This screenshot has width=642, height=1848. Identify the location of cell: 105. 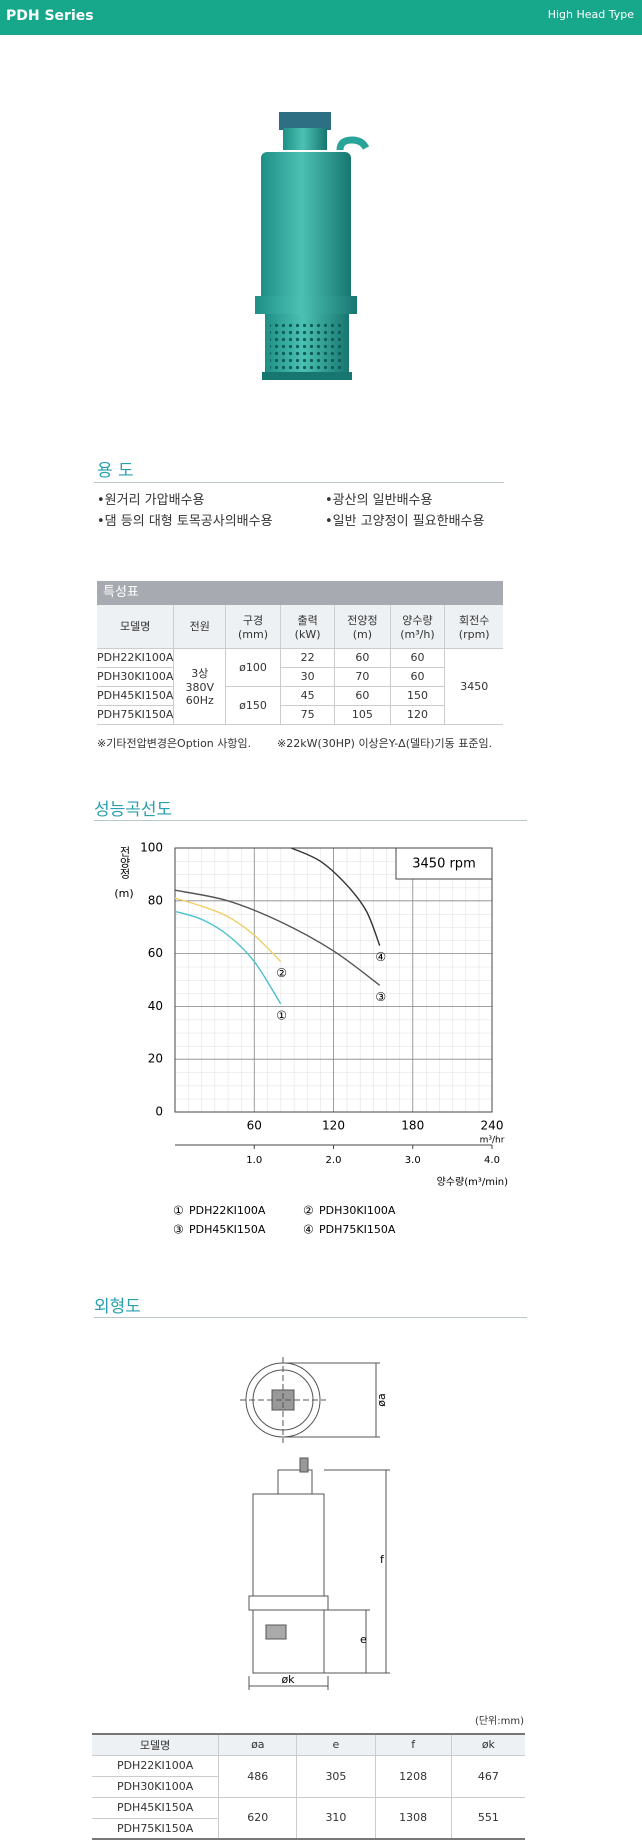
(362, 715).